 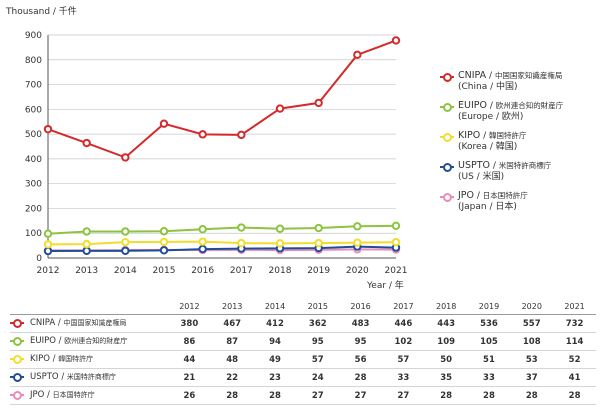 What do you see at coordinates (89, 342) in the screenshot?
I see `row-name: EUIPO / 欧州連合知的財産庁` at bounding box center [89, 342].